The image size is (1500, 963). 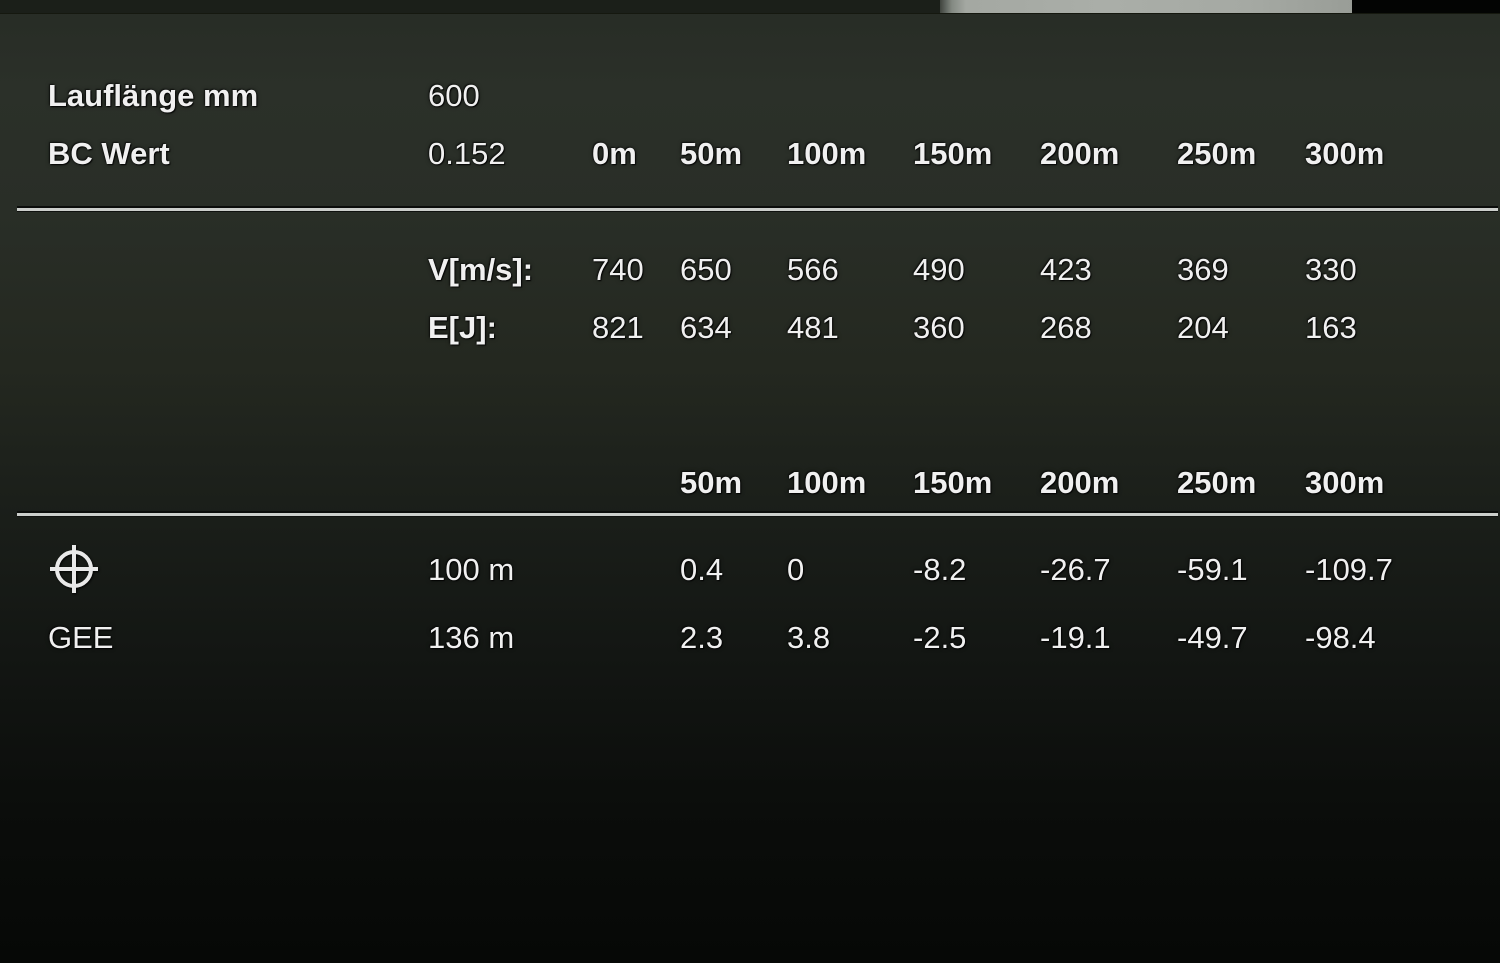 I want to click on window-top-bar, so click(x=750, y=7).